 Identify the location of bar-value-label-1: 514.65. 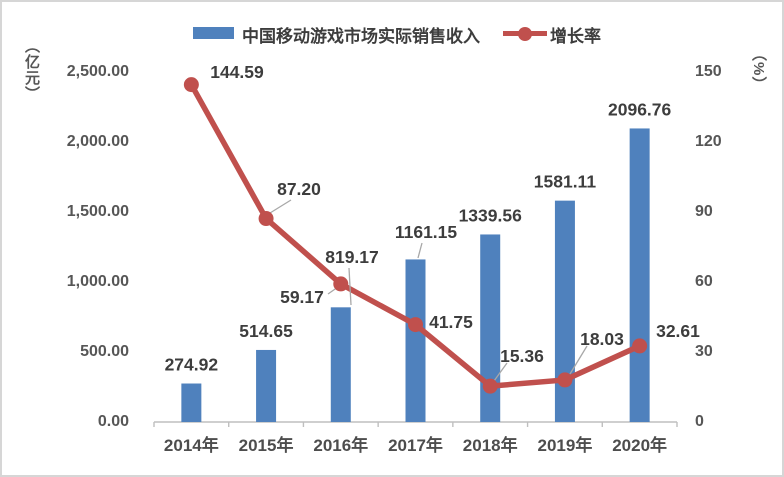
(266, 331).